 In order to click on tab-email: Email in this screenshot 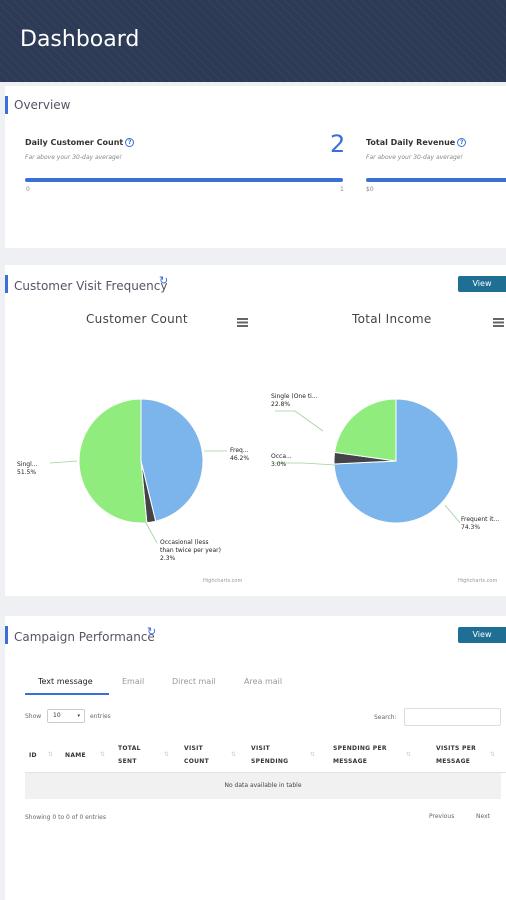, I will do `click(133, 681)`.